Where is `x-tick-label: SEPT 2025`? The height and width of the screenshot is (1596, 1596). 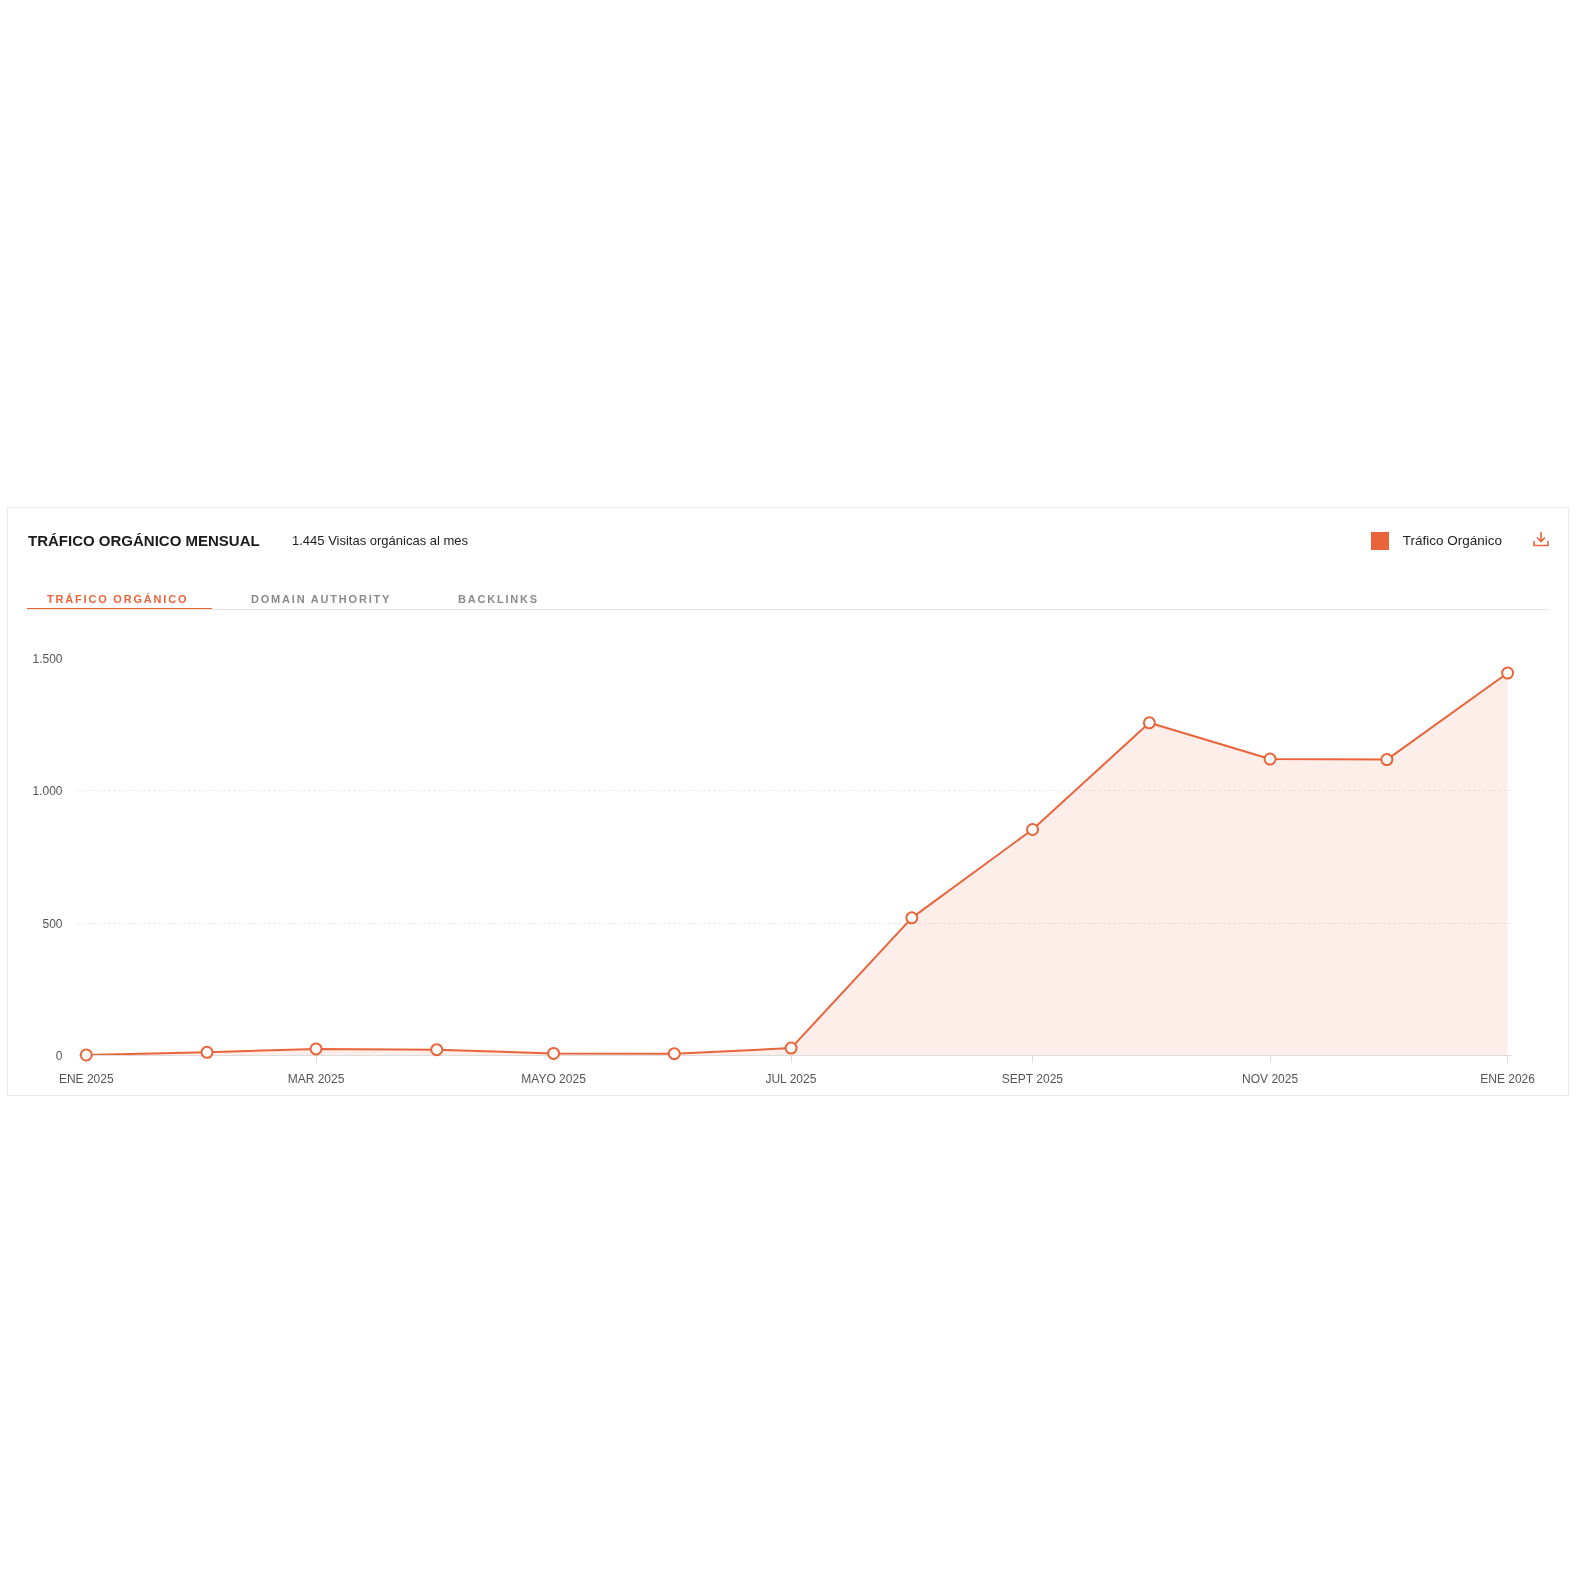
x-tick-label: SEPT 2025 is located at coordinates (1032, 1078).